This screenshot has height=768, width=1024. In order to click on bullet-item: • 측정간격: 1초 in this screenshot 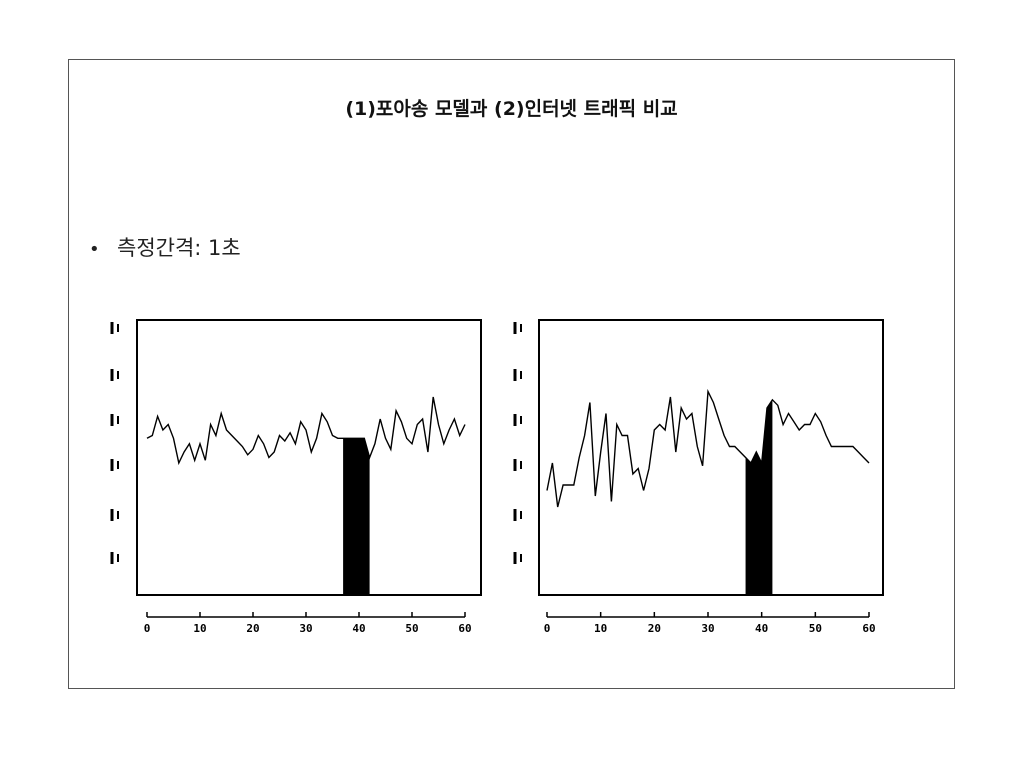, I will do `click(165, 247)`.